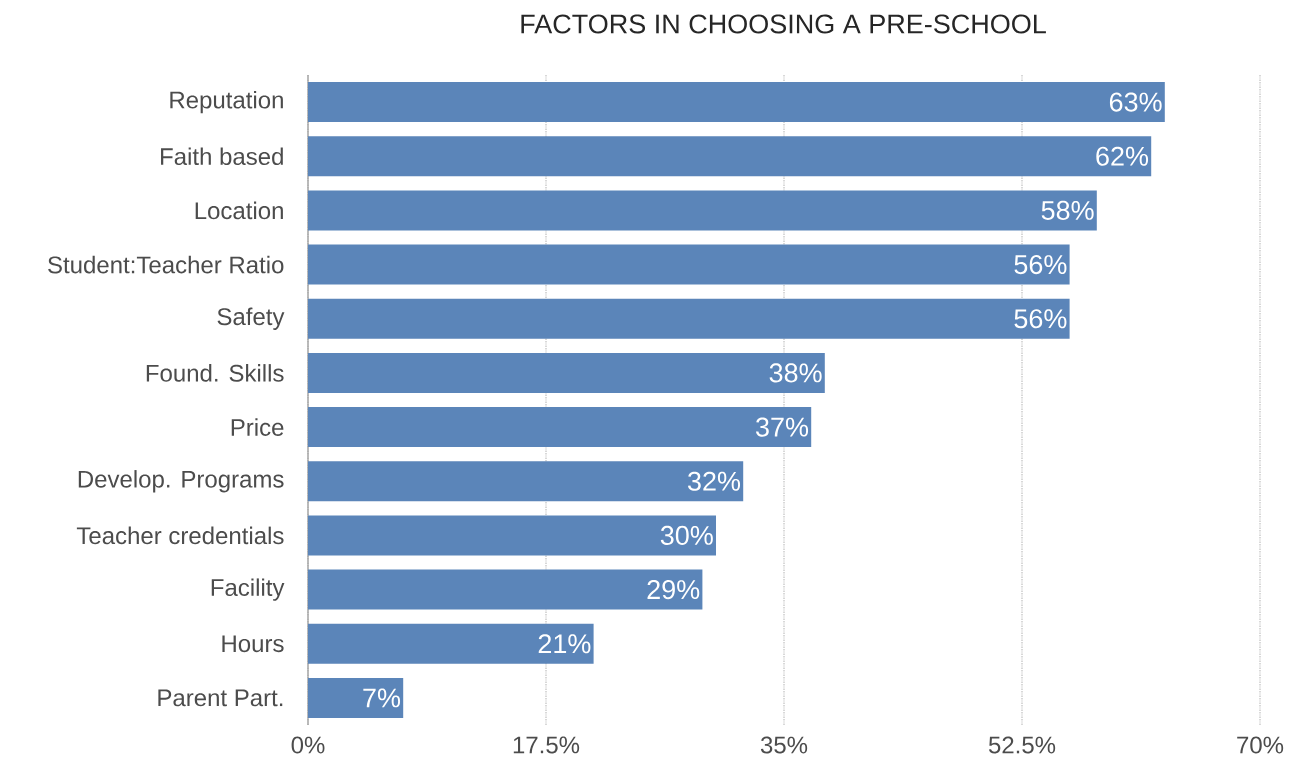 This screenshot has width=1292, height=768. What do you see at coordinates (220, 698) in the screenshot?
I see `y-tick-label: Parent Part.` at bounding box center [220, 698].